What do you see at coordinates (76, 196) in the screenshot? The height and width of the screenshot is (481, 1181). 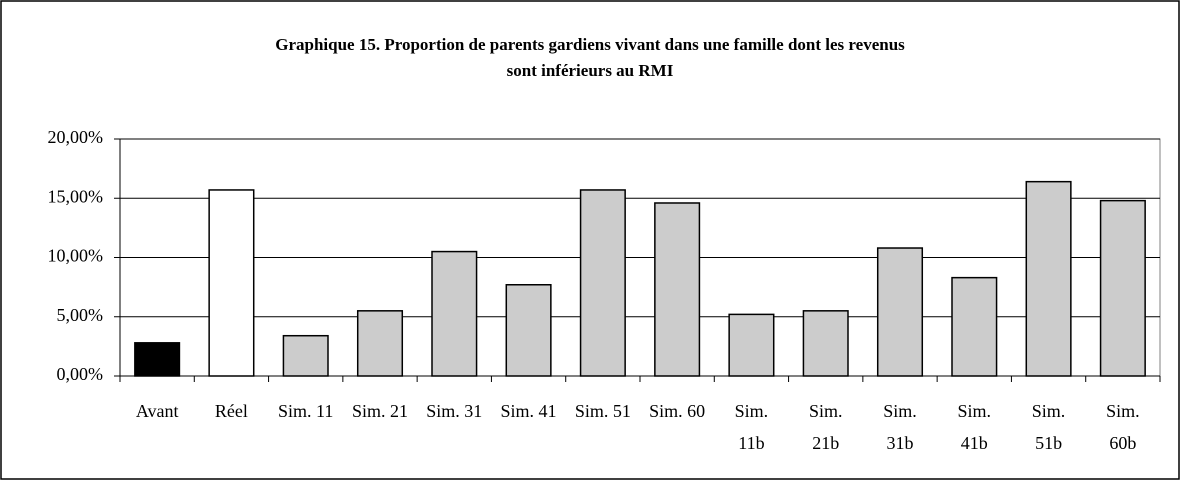 I see `y-tick-label: 15,00%` at bounding box center [76, 196].